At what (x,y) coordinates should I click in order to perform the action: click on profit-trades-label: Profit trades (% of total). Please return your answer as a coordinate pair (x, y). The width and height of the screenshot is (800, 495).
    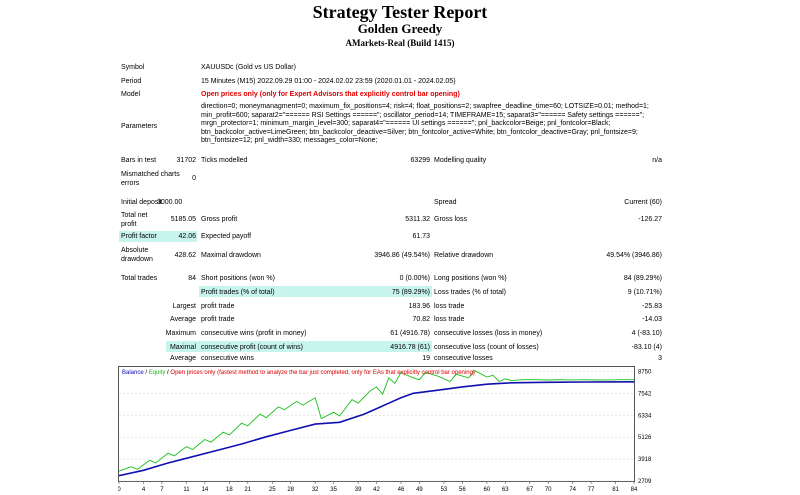
    Looking at the image, I should click on (238, 292).